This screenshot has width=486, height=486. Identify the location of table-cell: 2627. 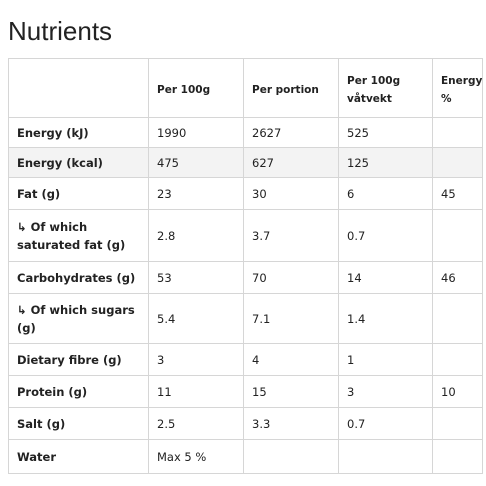
(291, 132).